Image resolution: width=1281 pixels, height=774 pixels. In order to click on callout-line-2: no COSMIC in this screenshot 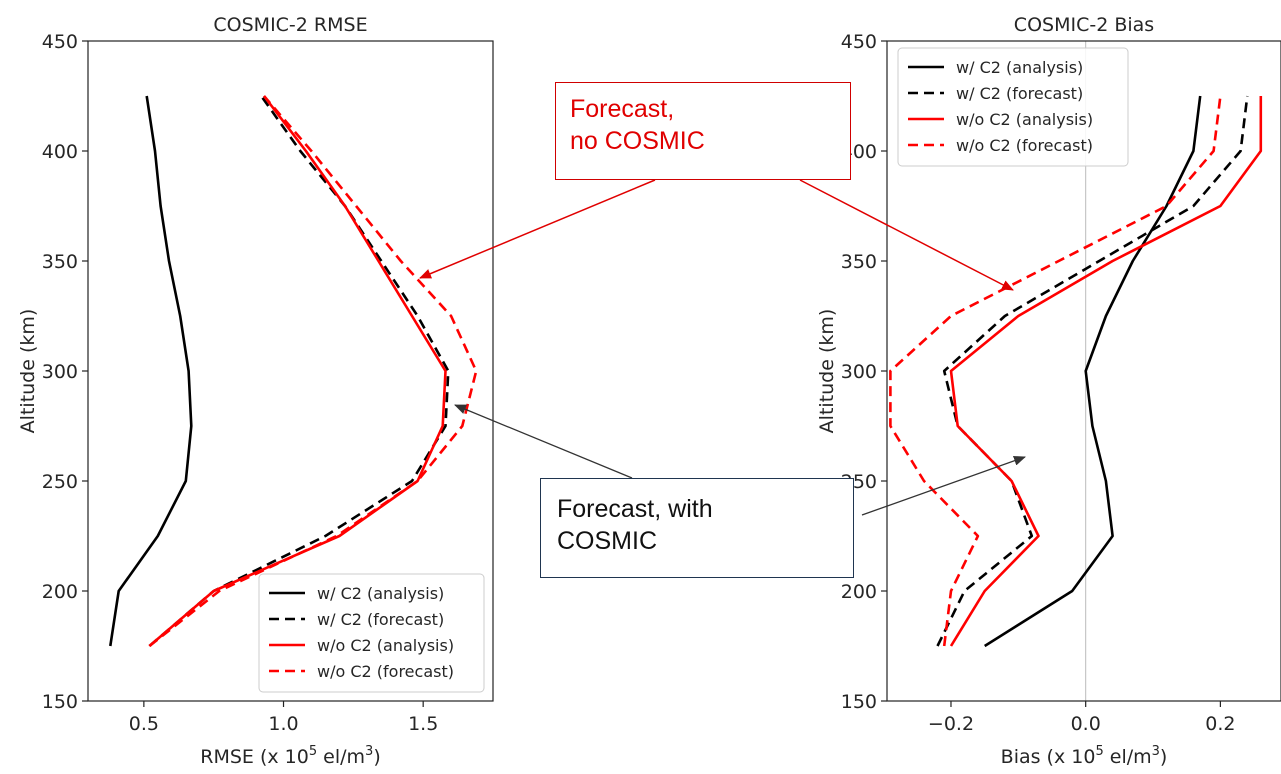, I will do `click(637, 141)`.